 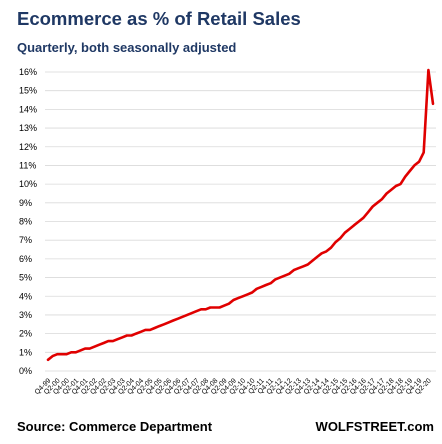 I want to click on chart-title: Ecommerce as % of Retail Sales, so click(x=159, y=18).